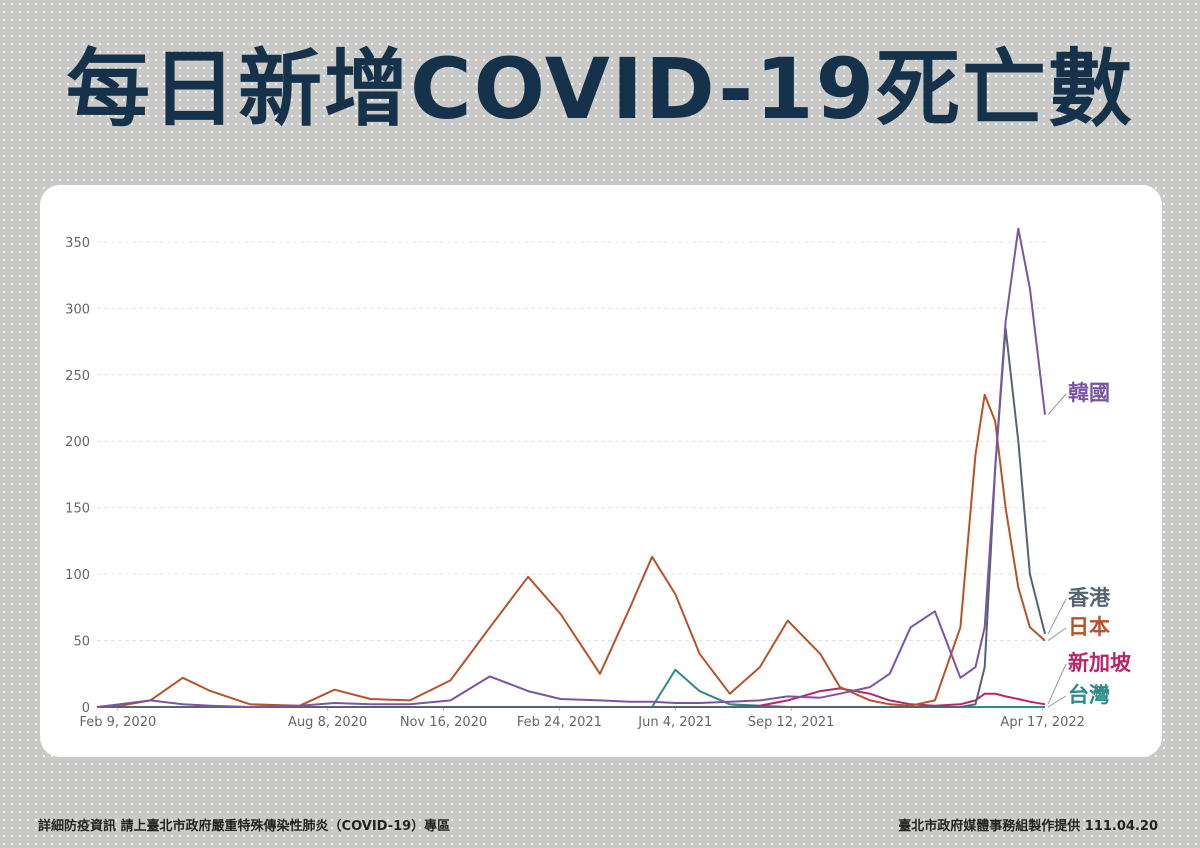 This screenshot has width=1200, height=848. Describe the element at coordinates (1028, 826) in the screenshot. I see `footer-right: 臺北市政府媒體事務組製作提供 111.04.20` at that location.